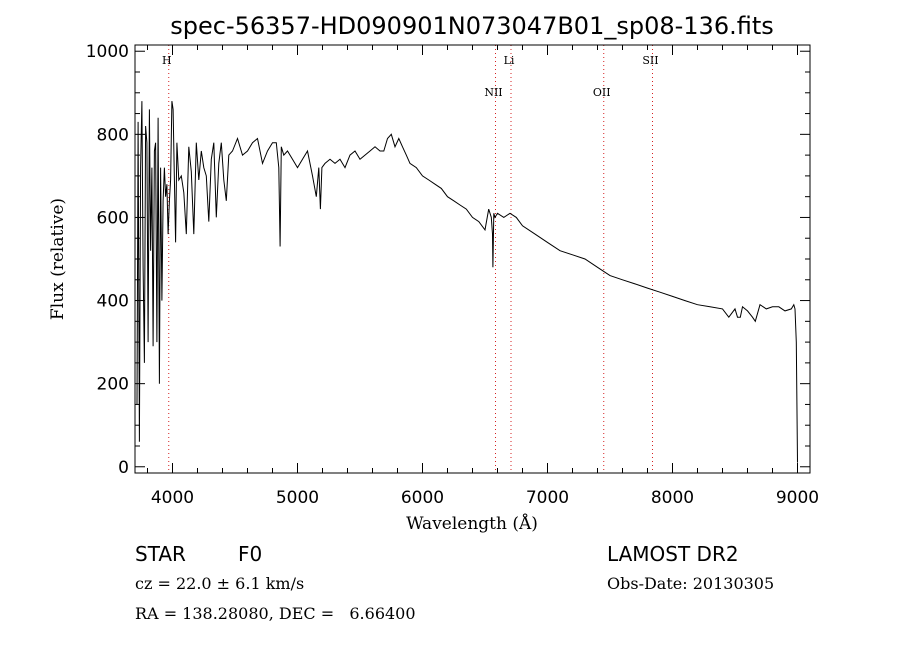  What do you see at coordinates (167, 60) in the screenshot?
I see `marker-label-h: H` at bounding box center [167, 60].